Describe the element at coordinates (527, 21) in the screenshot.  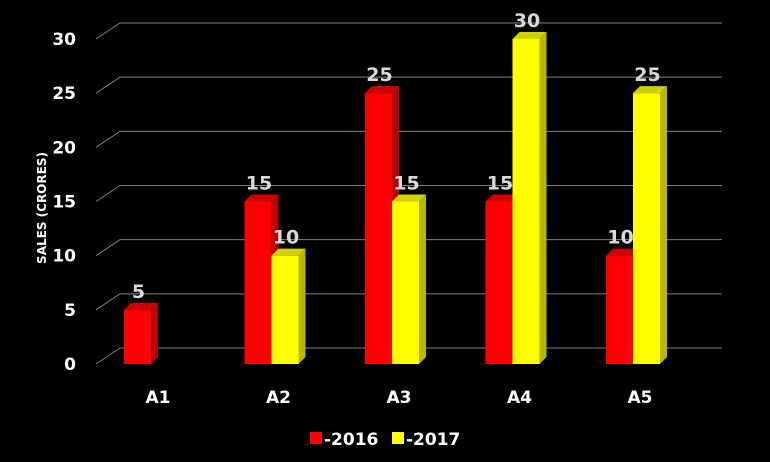
I see `data-label: 30` at that location.